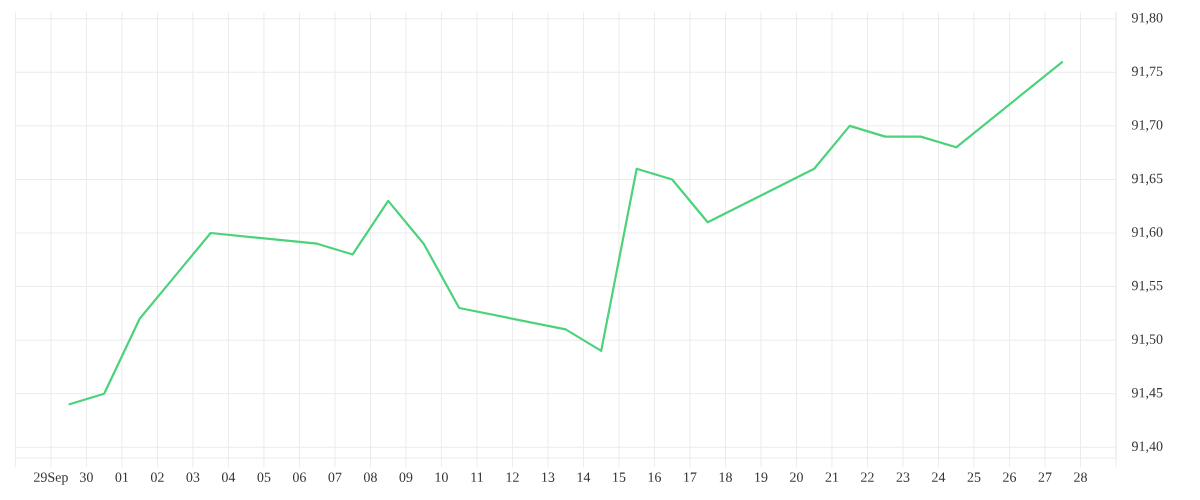 This screenshot has height=500, width=1200. I want to click on y-tick-label: 91,80, so click(1147, 18).